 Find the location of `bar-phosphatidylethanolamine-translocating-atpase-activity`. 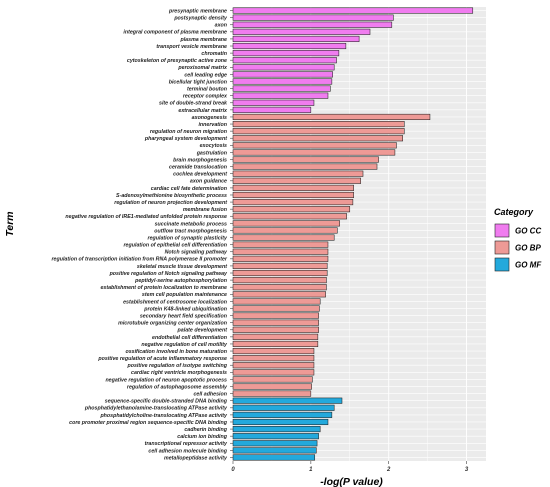

bar-phosphatidylethanolamine-translocating-atpase-activity is located at coordinates (283, 407).